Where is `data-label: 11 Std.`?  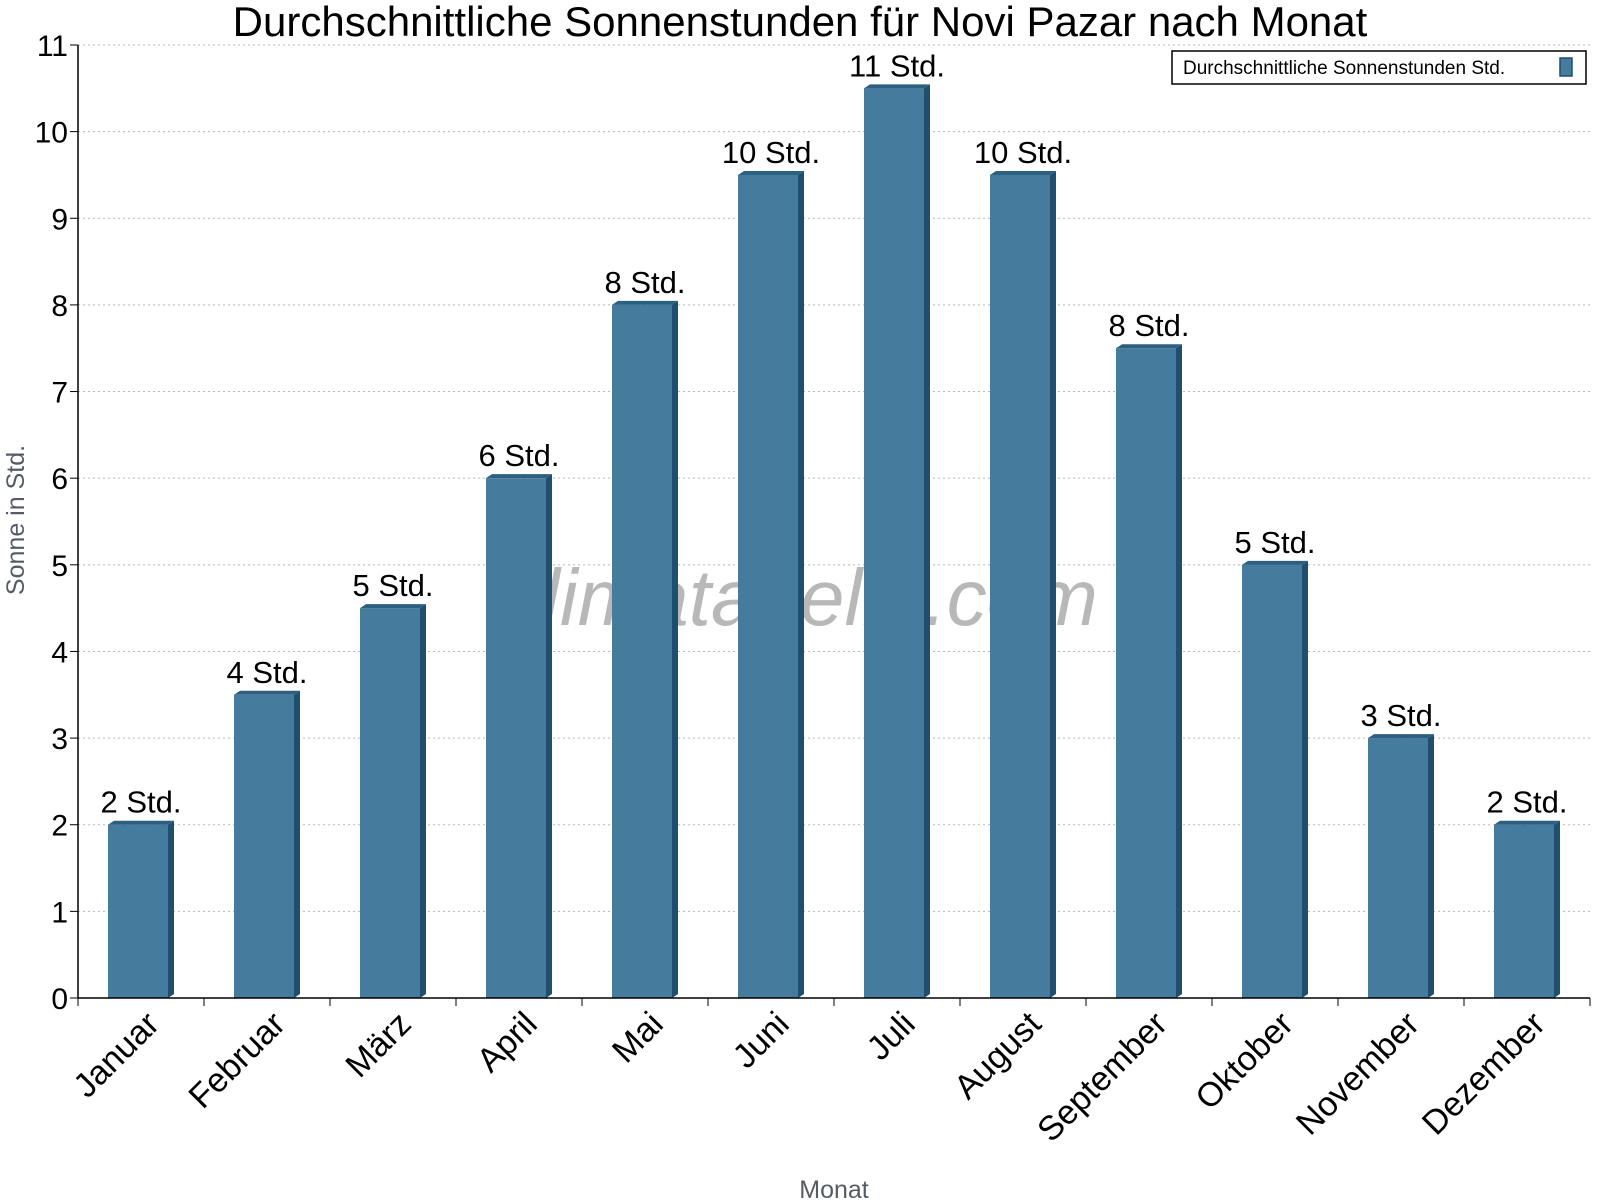
data-label: 11 Std. is located at coordinates (897, 65).